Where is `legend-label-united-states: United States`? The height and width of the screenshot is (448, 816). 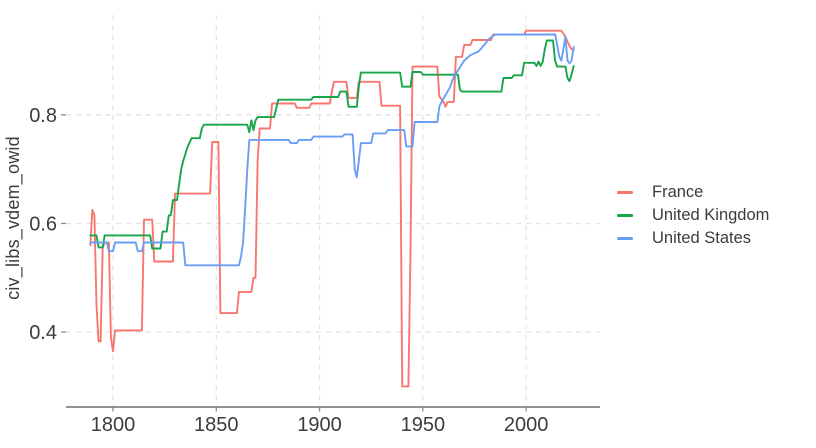
legend-label-united-states: United States is located at coordinates (702, 238).